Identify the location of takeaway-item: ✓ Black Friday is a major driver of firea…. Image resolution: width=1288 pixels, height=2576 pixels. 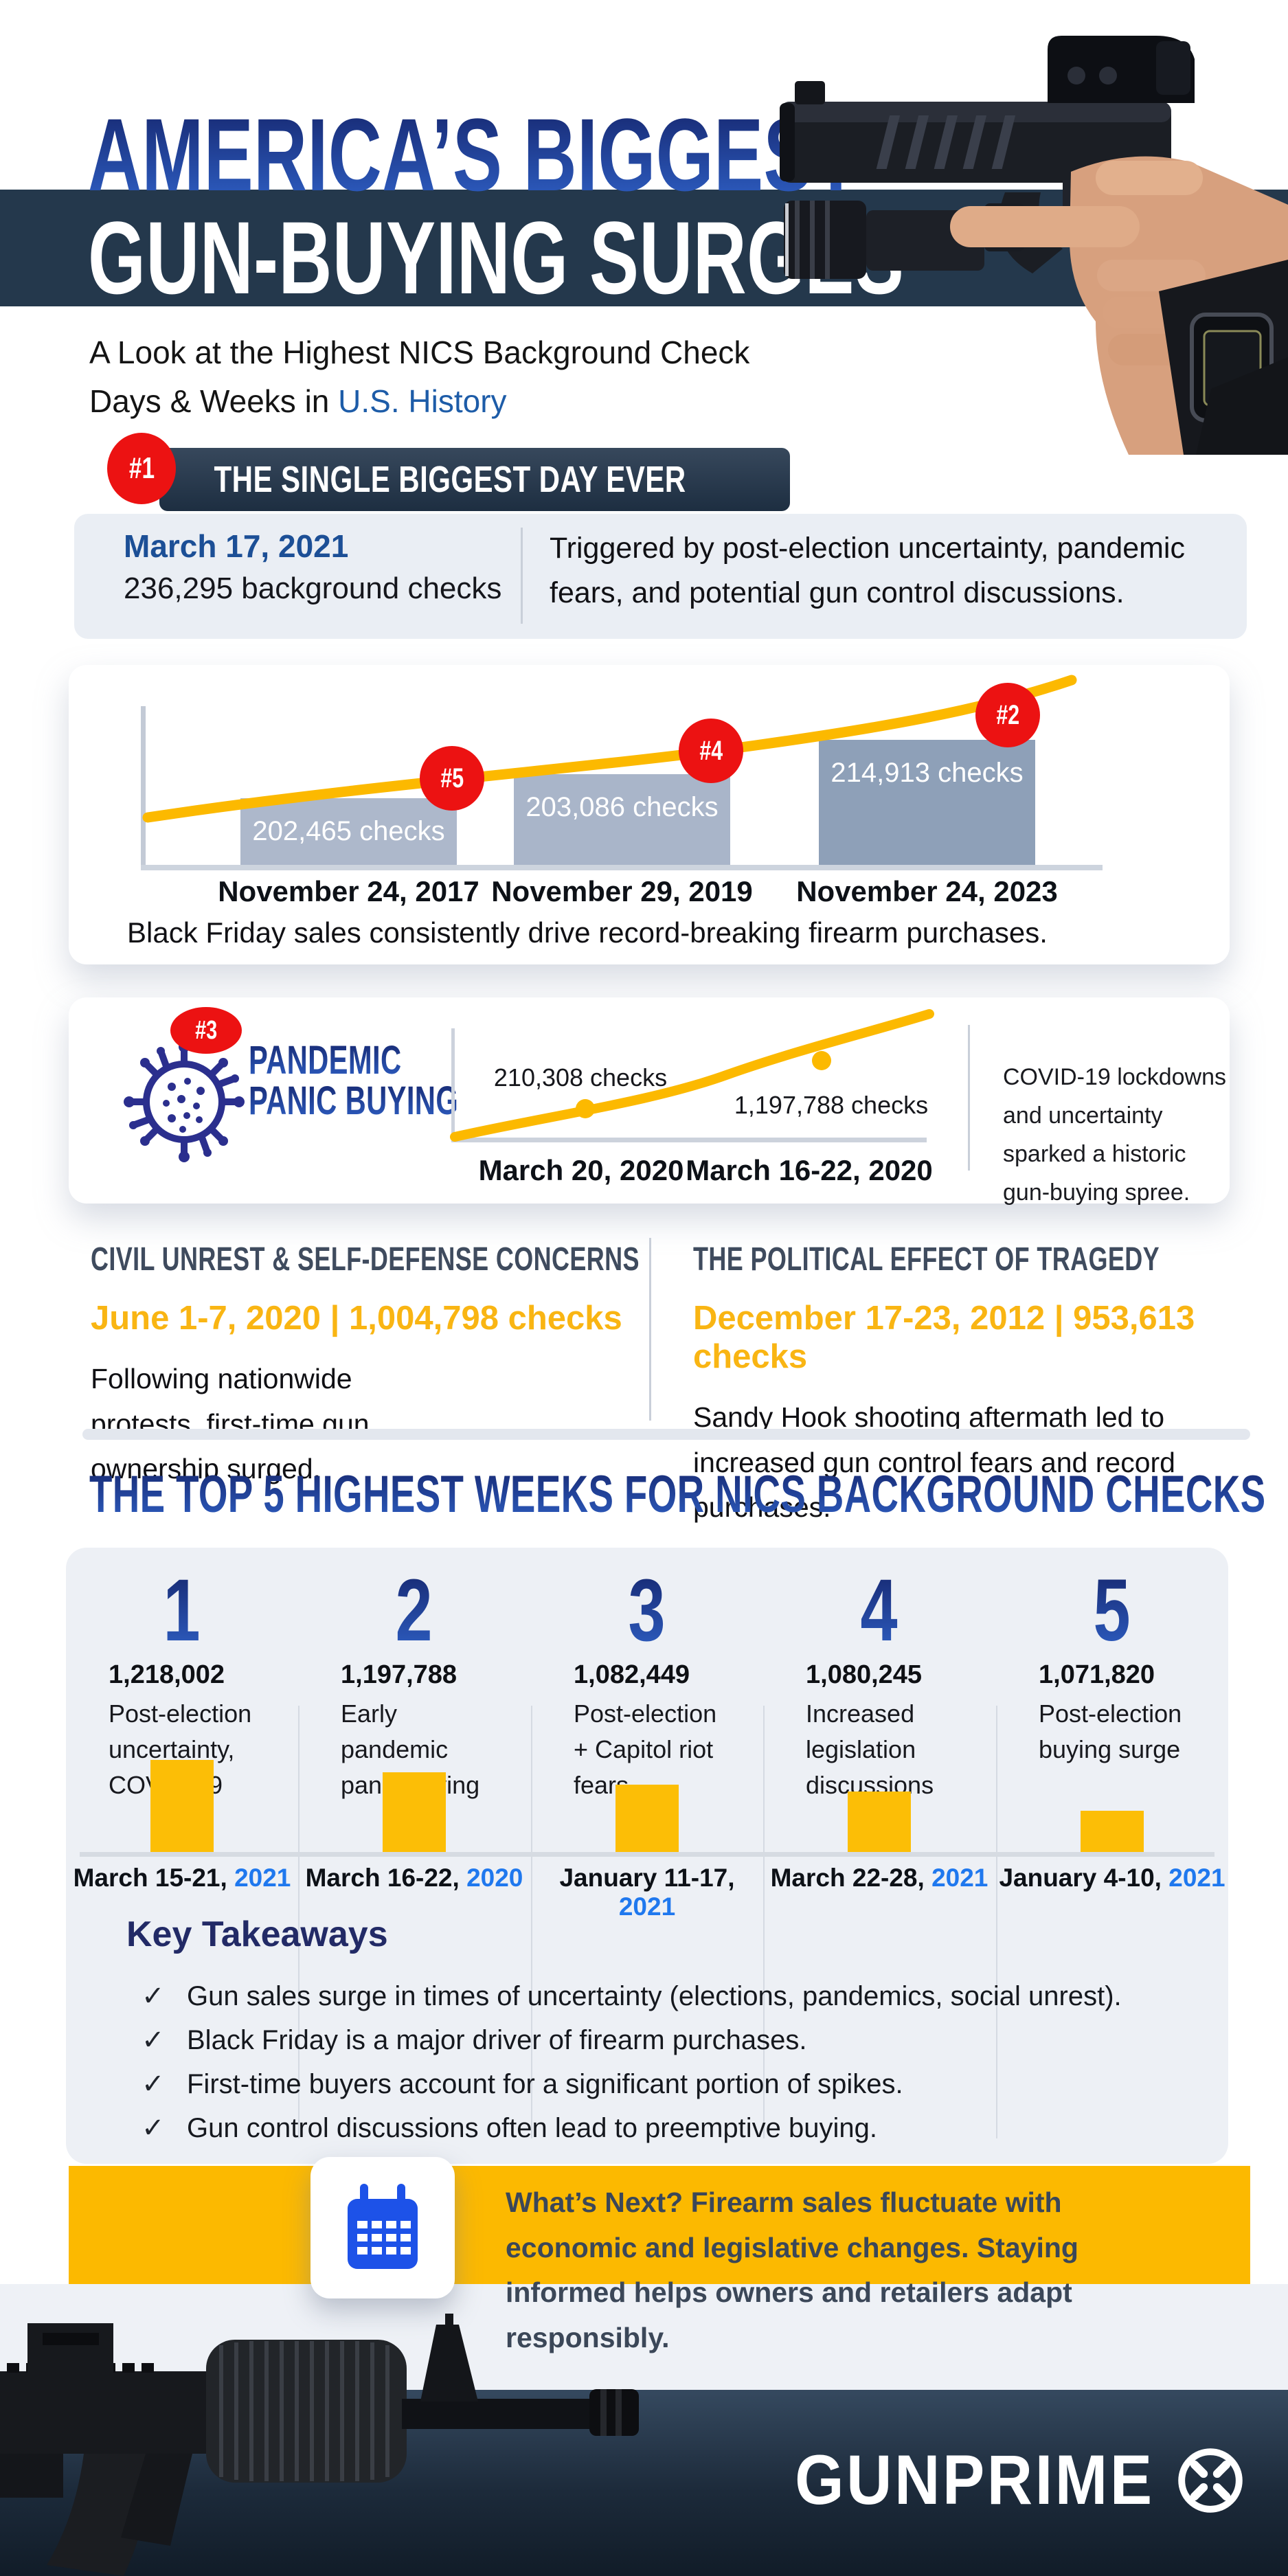
(474, 2040).